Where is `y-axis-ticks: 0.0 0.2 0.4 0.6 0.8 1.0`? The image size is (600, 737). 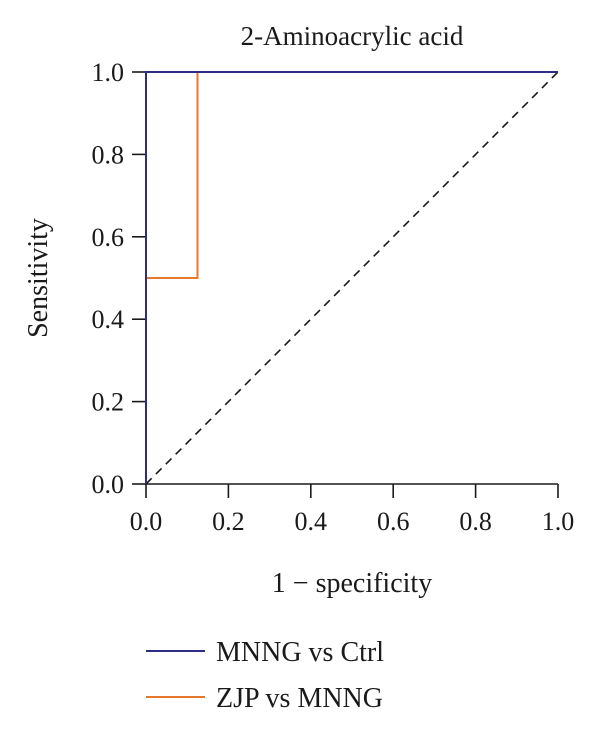 y-axis-ticks: 0.0 0.2 0.4 0.6 0.8 1.0 is located at coordinates (119, 278).